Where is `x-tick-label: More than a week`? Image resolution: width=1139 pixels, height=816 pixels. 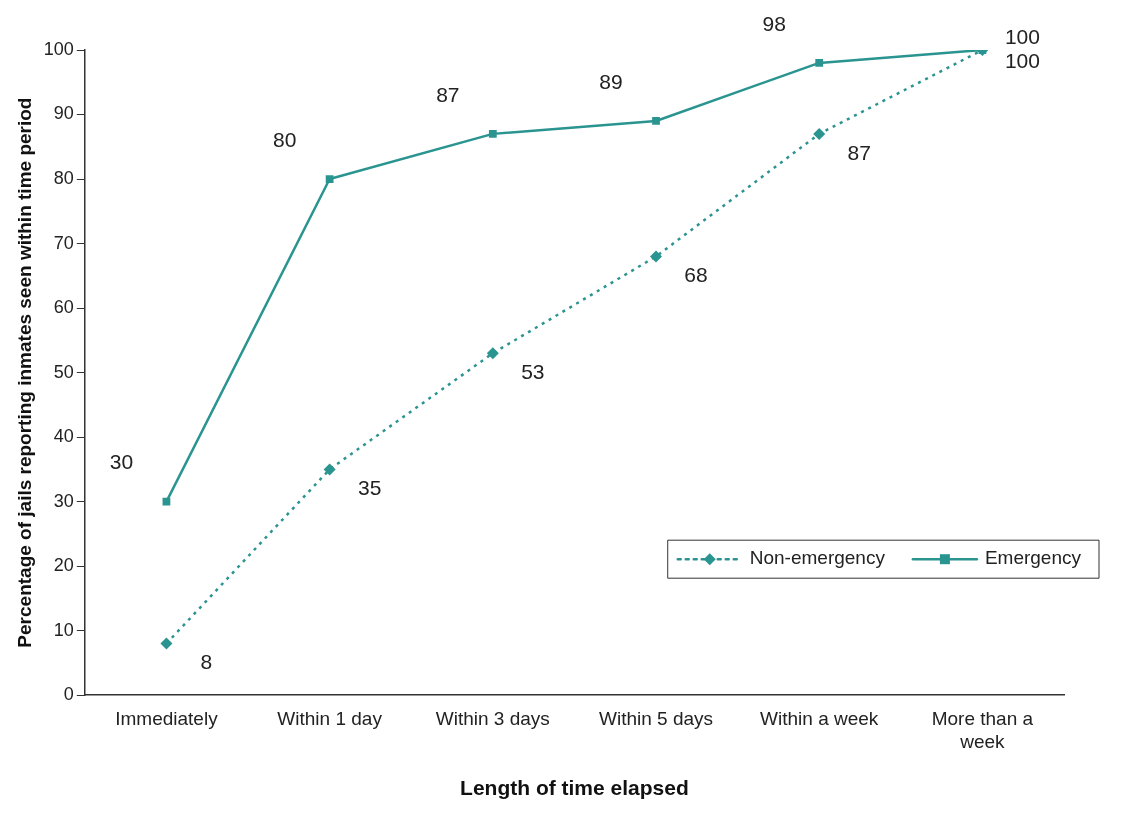
x-tick-label: More than a week is located at coordinates (982, 729).